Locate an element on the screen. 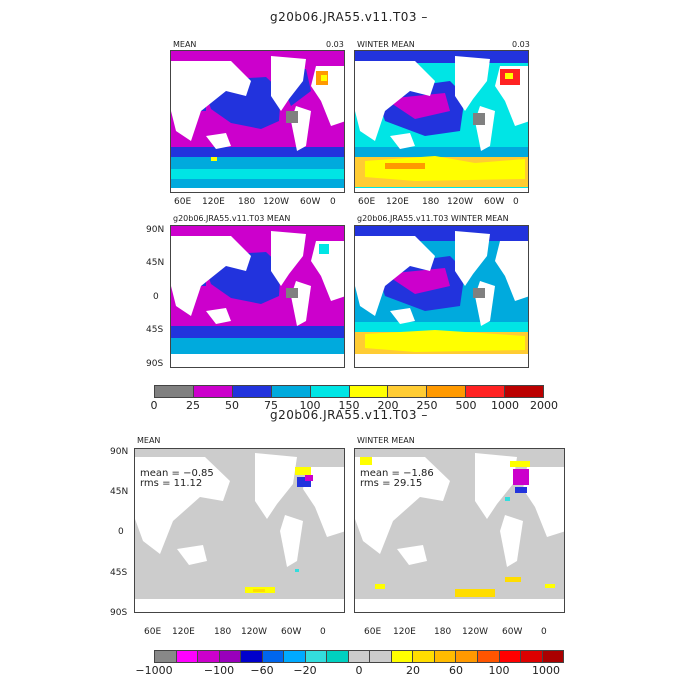 This screenshot has height=700, width=700. top-lon-tick: 180 is located at coordinates (431, 202).